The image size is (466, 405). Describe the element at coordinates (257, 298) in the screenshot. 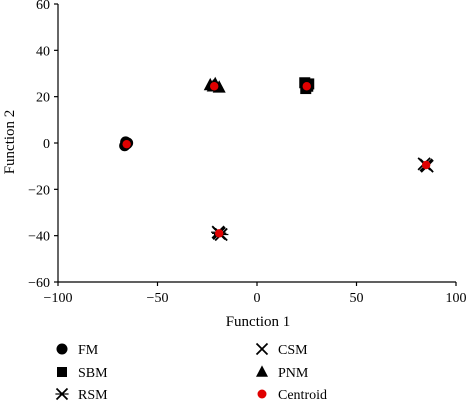

I see `x-tick-label: 0` at that location.